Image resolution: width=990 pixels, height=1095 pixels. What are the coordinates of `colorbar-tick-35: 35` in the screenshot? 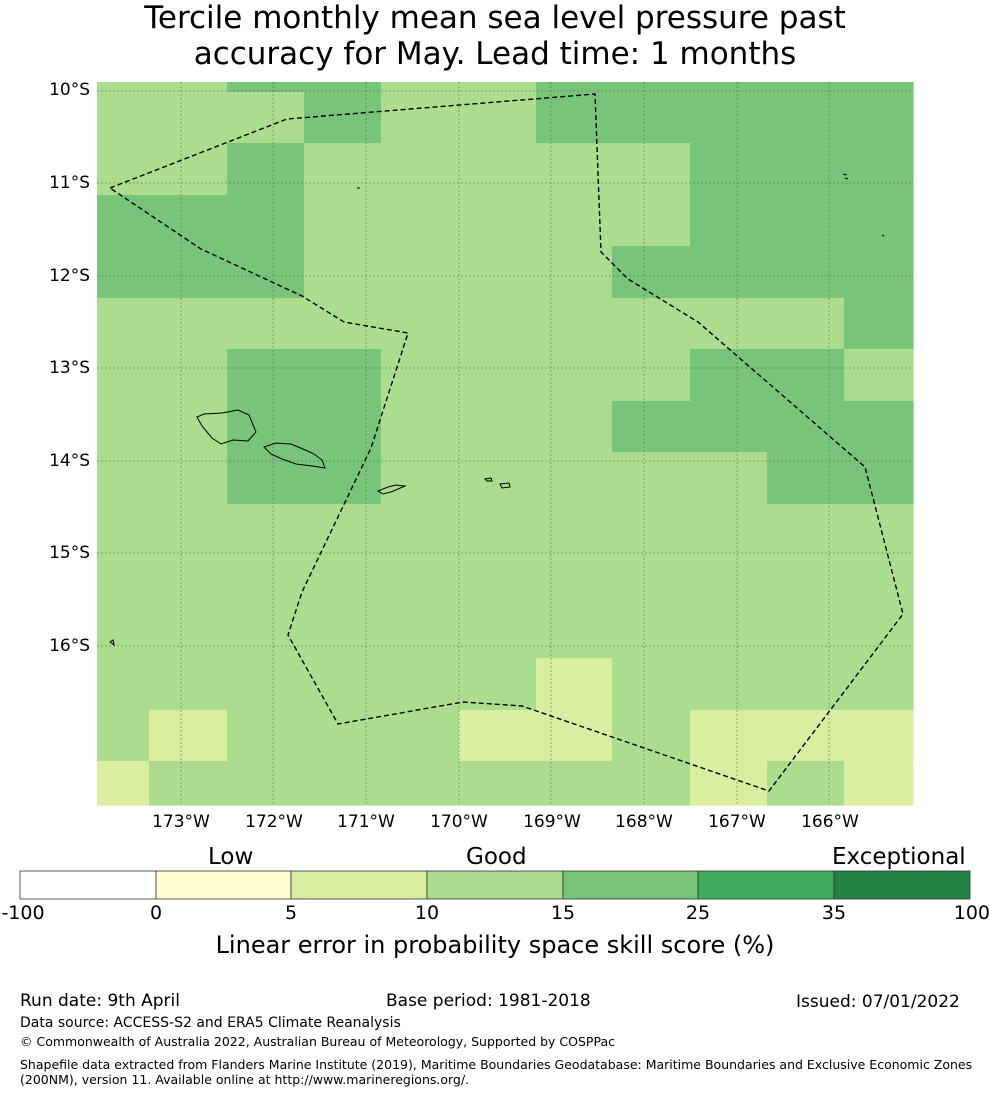 It's located at (834, 913).